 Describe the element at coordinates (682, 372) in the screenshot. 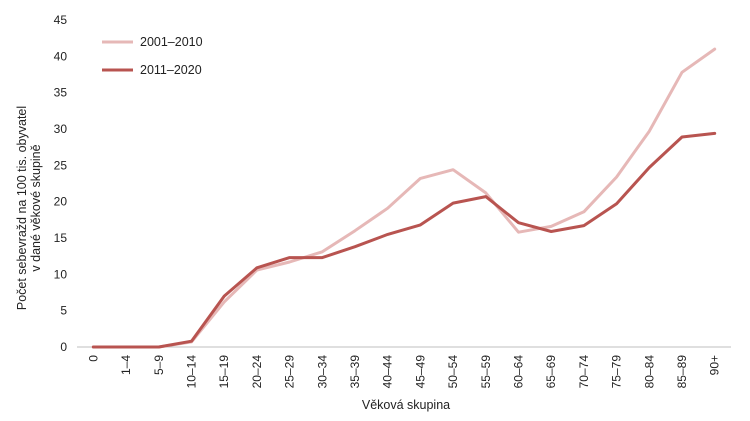

I see `x-tick-label: 85–89` at that location.